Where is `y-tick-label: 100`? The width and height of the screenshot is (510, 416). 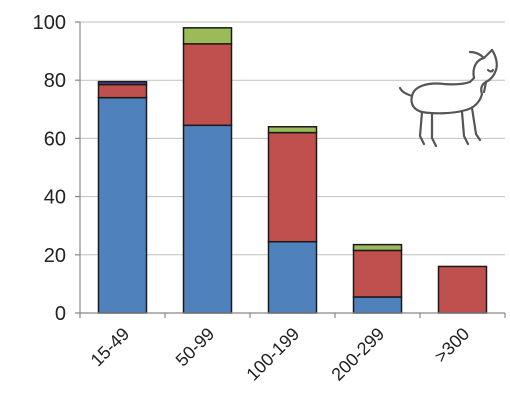
y-tick-label: 100 is located at coordinates (49, 23).